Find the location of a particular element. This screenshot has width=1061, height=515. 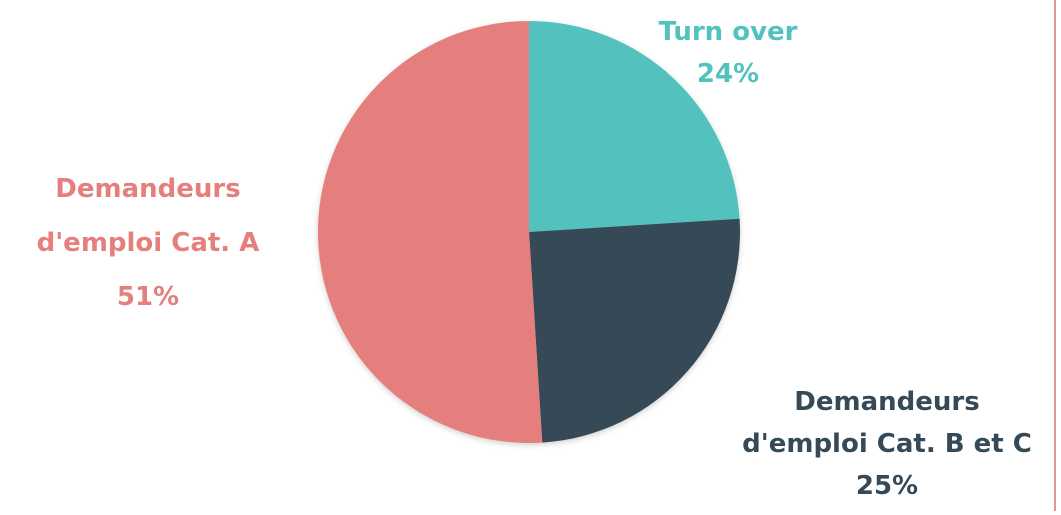

pie-label-demandeurs-d-emploi-cat-a: Demandeurs d'emploi Cat. A 51% is located at coordinates (148, 243).